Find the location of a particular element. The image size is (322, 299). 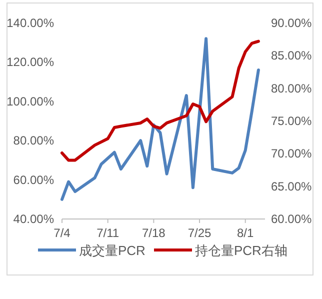

x-tick-label: 7/11 is located at coordinates (108, 233).